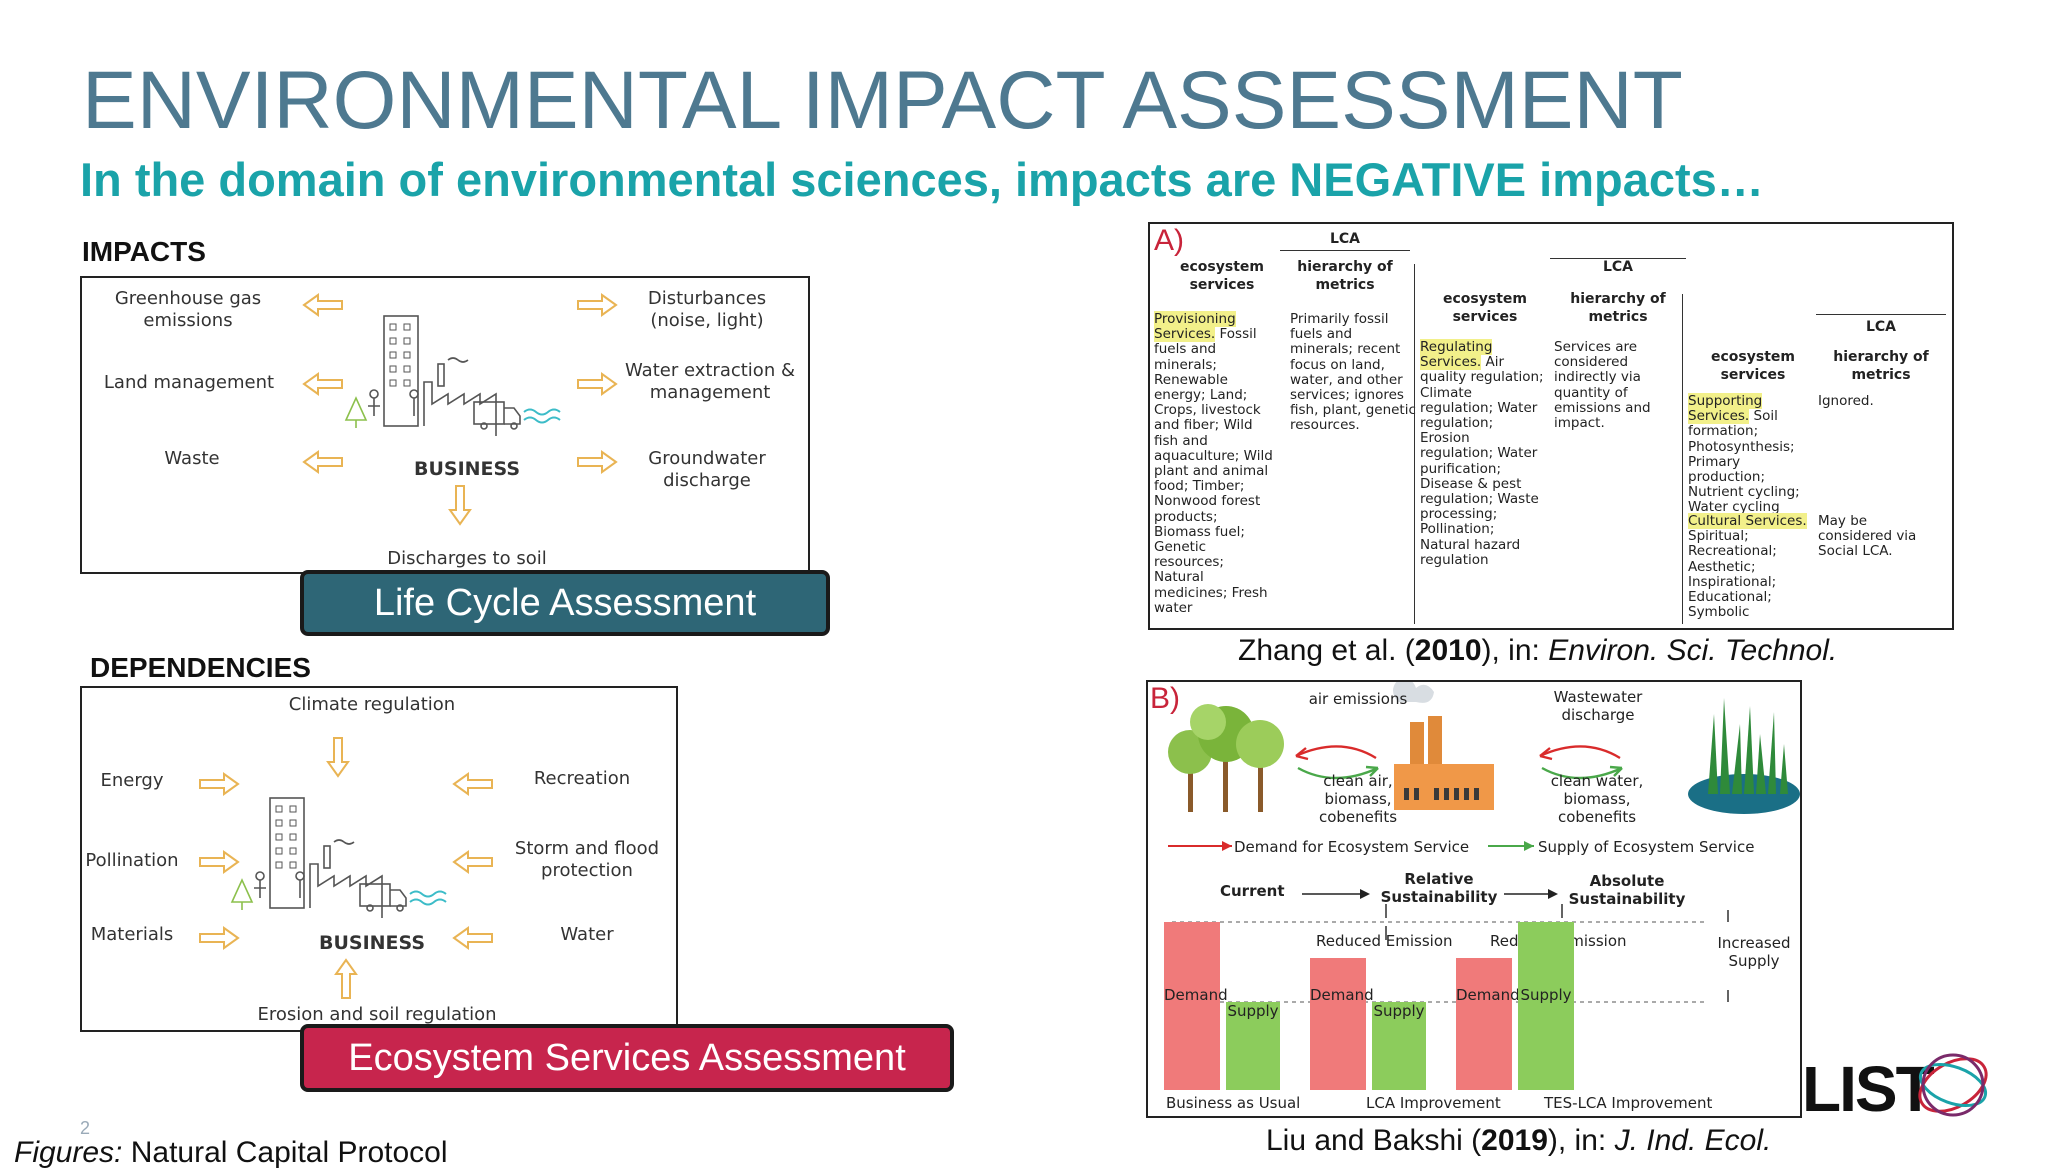 This screenshot has width=2048, height=1170. What do you see at coordinates (338, 857) in the screenshot?
I see `dependency-business-icon` at bounding box center [338, 857].